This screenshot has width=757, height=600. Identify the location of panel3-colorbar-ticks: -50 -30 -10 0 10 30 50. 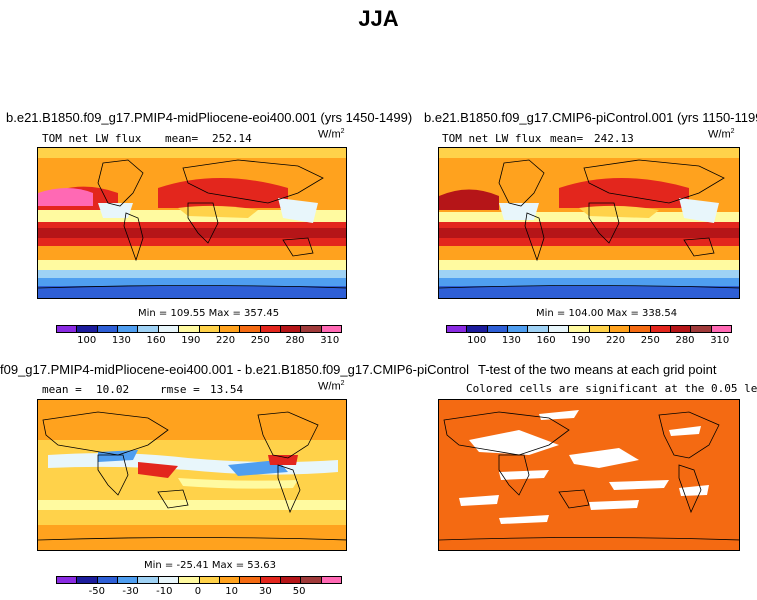
(199, 593).